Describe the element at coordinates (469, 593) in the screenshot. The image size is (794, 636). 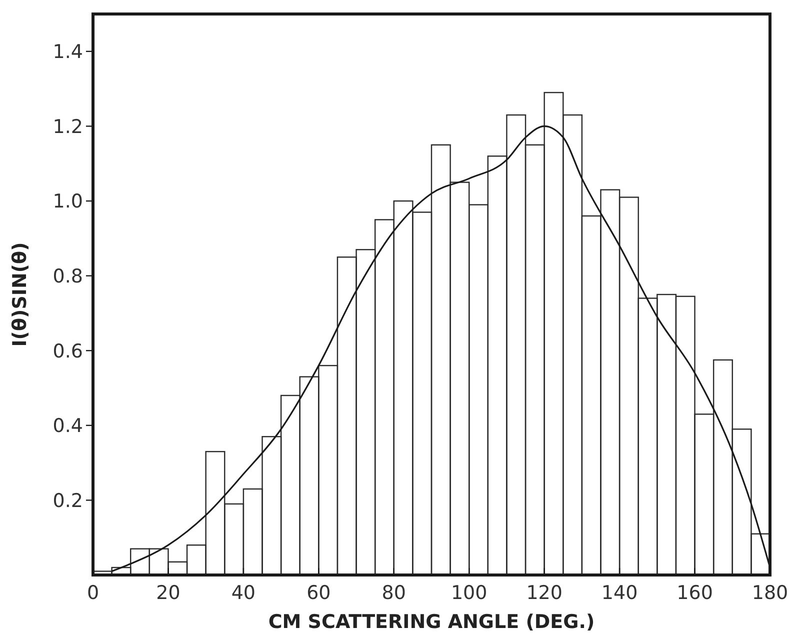
I see `x-tick-label: 100` at that location.